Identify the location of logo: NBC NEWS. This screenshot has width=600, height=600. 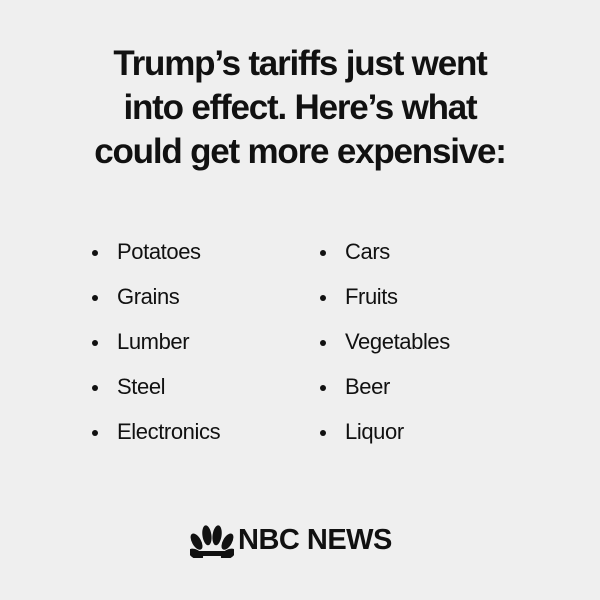
(300, 540).